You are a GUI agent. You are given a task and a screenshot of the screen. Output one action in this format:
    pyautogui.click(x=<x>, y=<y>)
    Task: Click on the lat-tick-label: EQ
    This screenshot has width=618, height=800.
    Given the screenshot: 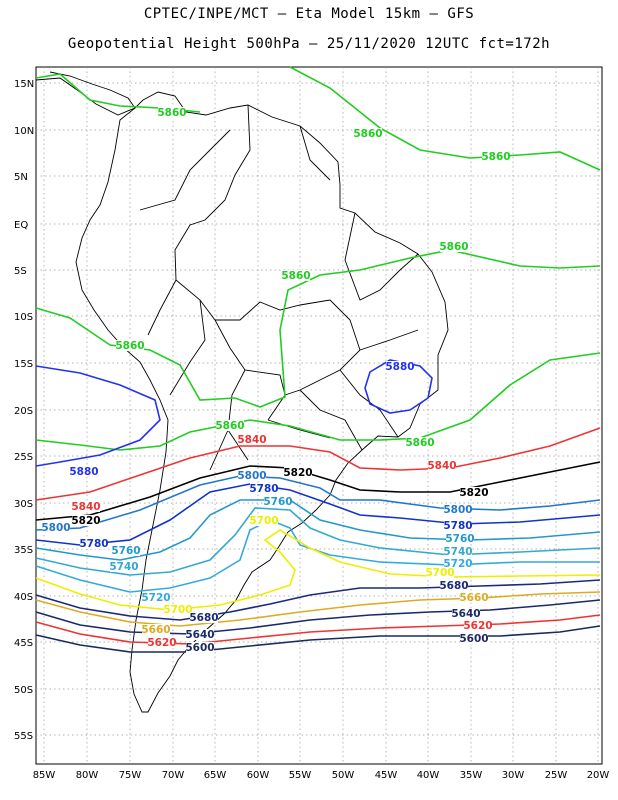 What is the action you would take?
    pyautogui.click(x=21, y=225)
    